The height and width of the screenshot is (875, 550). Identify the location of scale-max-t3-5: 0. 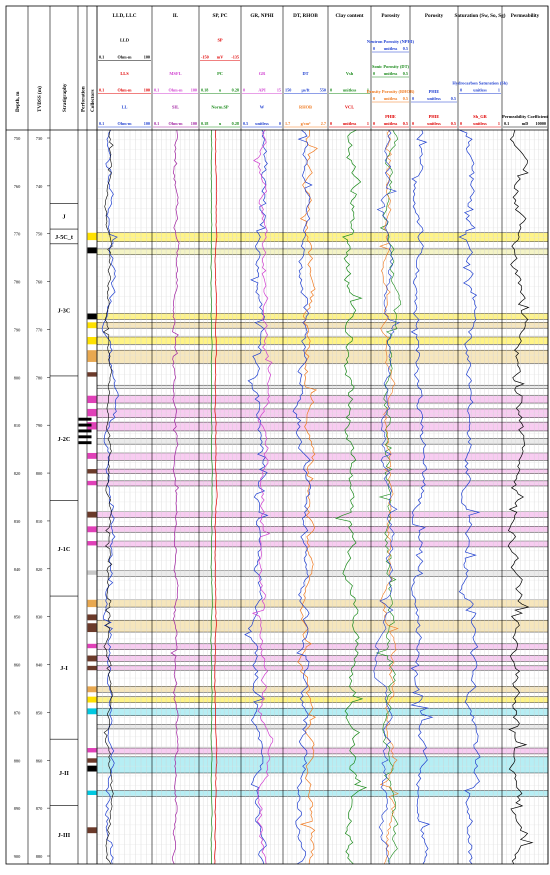
(280, 123).